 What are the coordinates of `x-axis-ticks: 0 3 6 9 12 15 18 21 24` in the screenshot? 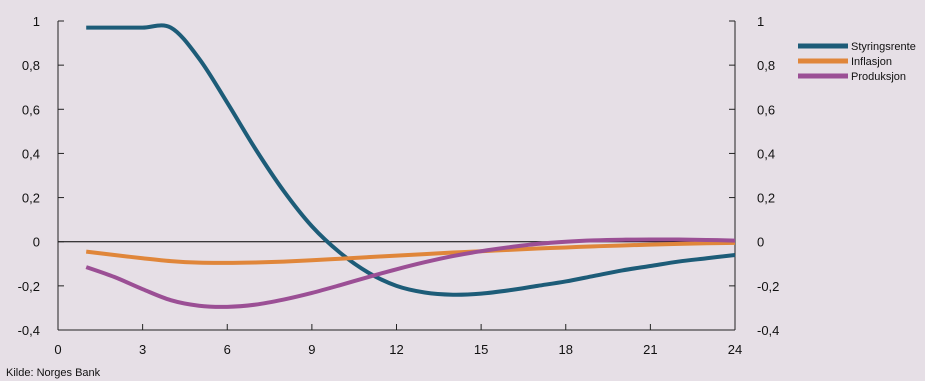 It's located at (398, 340).